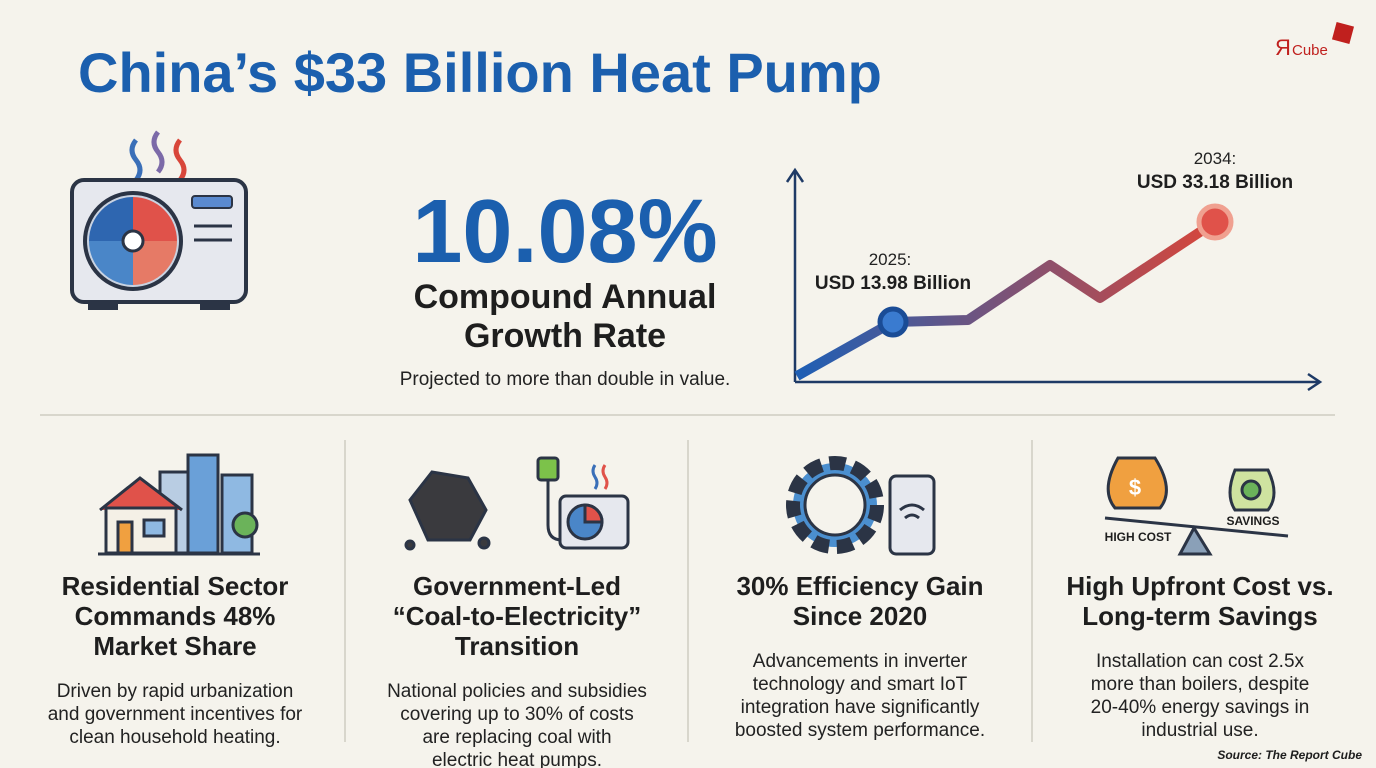 This screenshot has height=768, width=1376. I want to click on column-body: covering up to 30% of costs, so click(516, 714).